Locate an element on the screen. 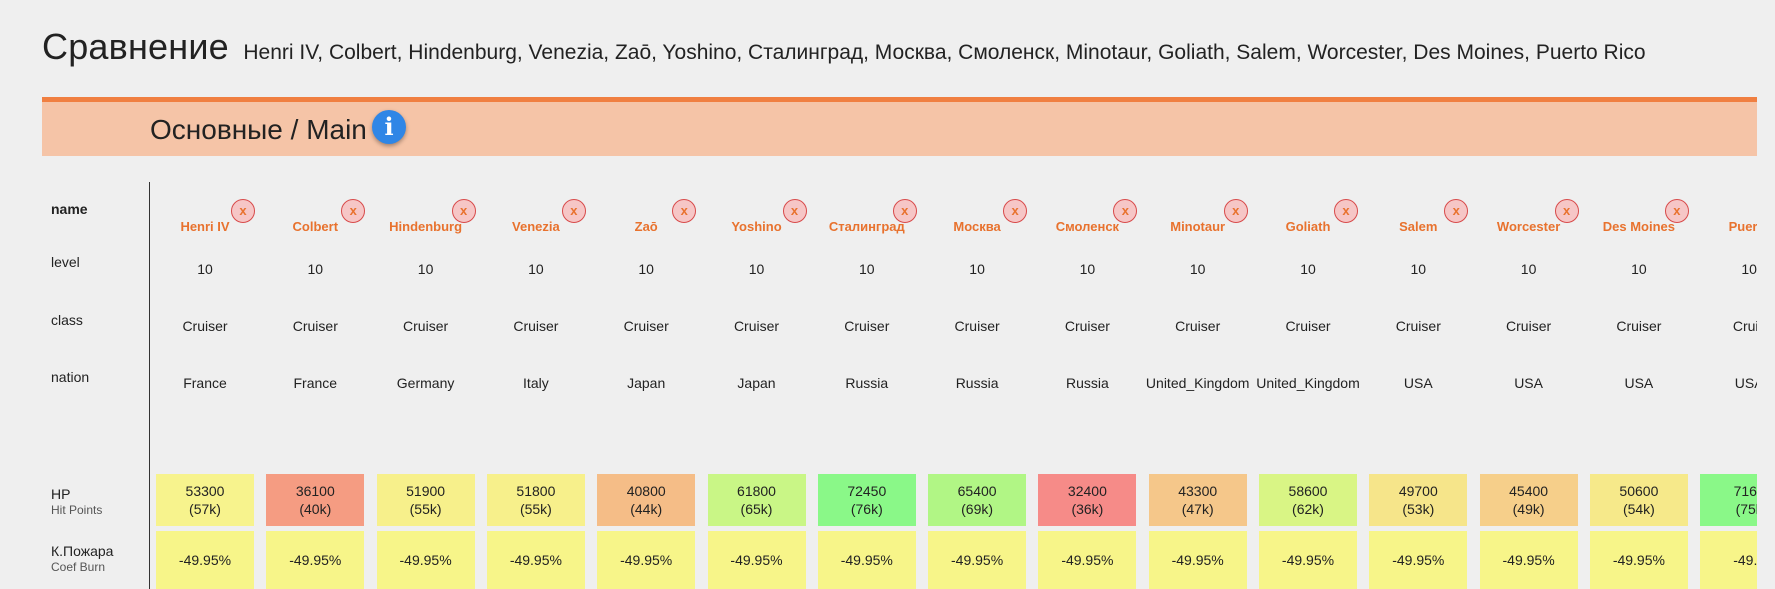 Image resolution: width=1775 pixels, height=589 pixels. ship-hp-rounded: (65k) is located at coordinates (756, 509).